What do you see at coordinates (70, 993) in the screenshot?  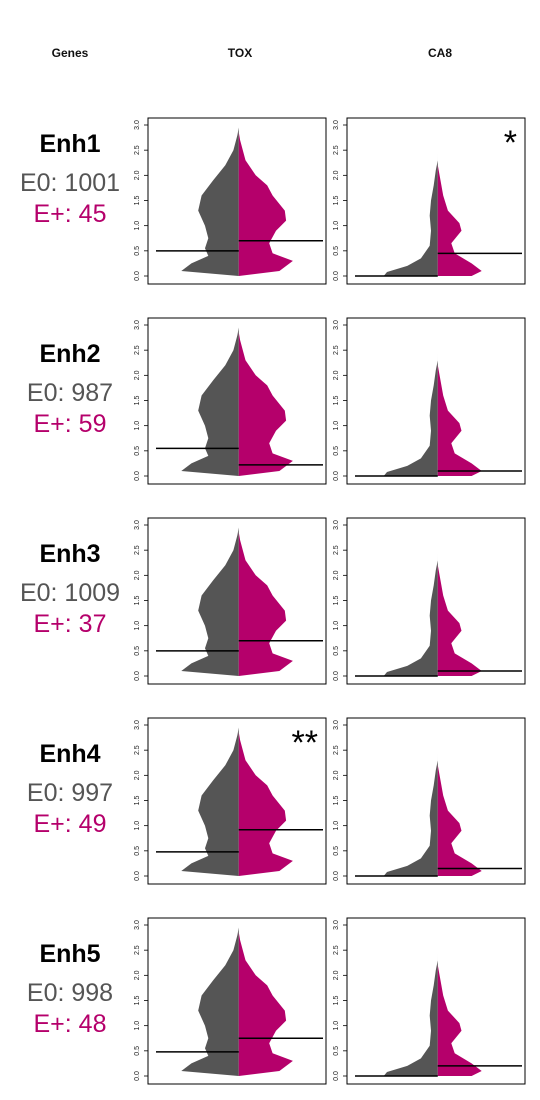 I see `e0-count: E0: 998` at bounding box center [70, 993].